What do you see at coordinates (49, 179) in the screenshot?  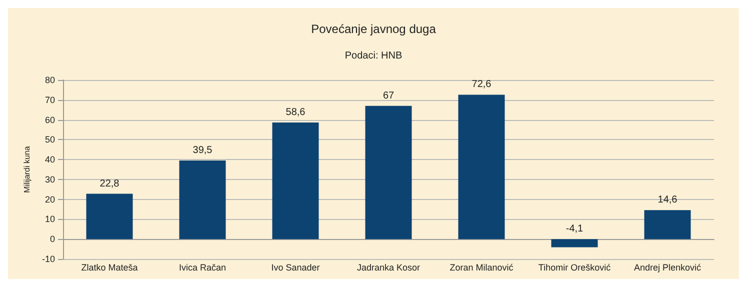 I see `y-tick-label: 30` at bounding box center [49, 179].